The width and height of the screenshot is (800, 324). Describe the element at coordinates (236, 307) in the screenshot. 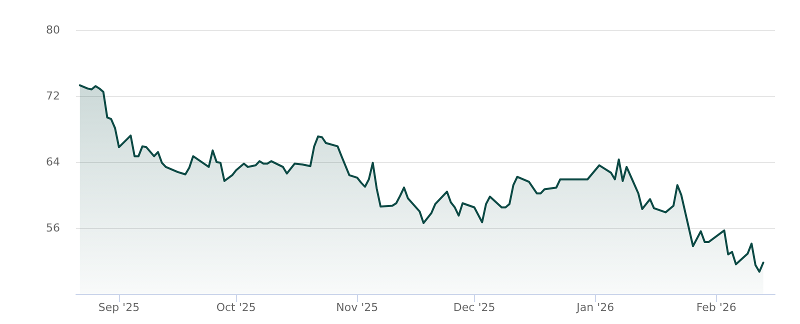

I see `x-tick-label: Oct '25` at that location.